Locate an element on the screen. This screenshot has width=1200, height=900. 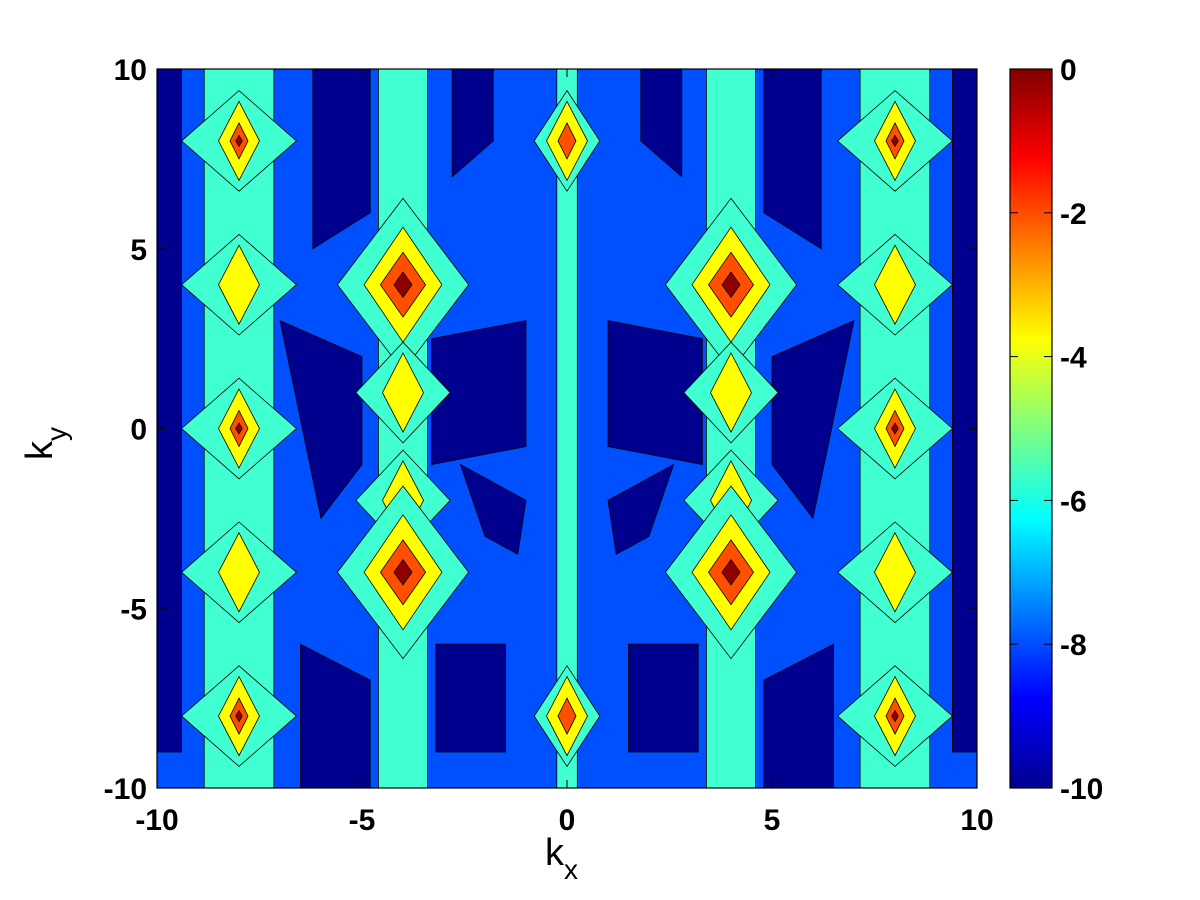
colorbar-tick-label: -2 is located at coordinates (1073, 214).